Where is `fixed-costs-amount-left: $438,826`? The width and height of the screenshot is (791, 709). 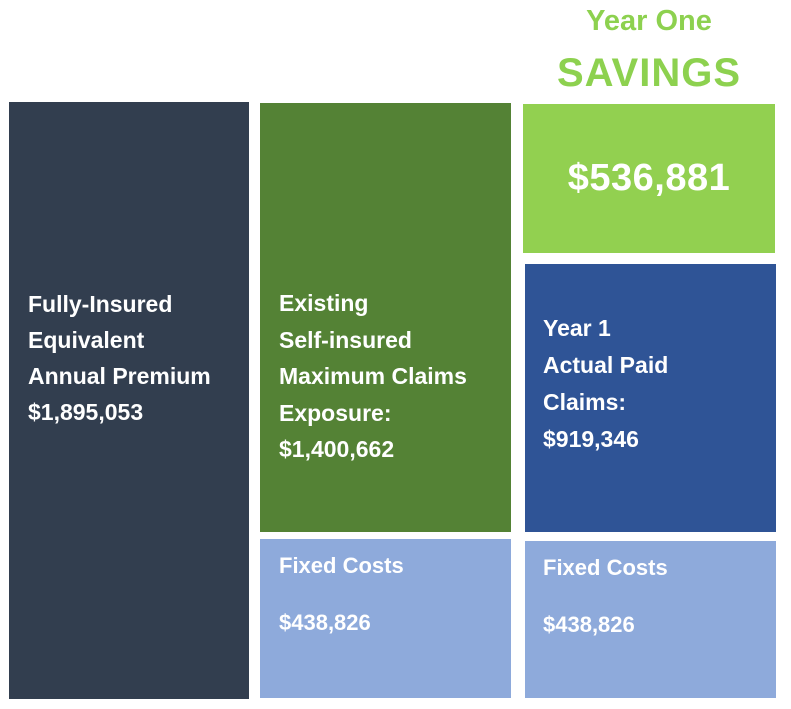
fixed-costs-amount-left: $438,826 is located at coordinates (325, 622).